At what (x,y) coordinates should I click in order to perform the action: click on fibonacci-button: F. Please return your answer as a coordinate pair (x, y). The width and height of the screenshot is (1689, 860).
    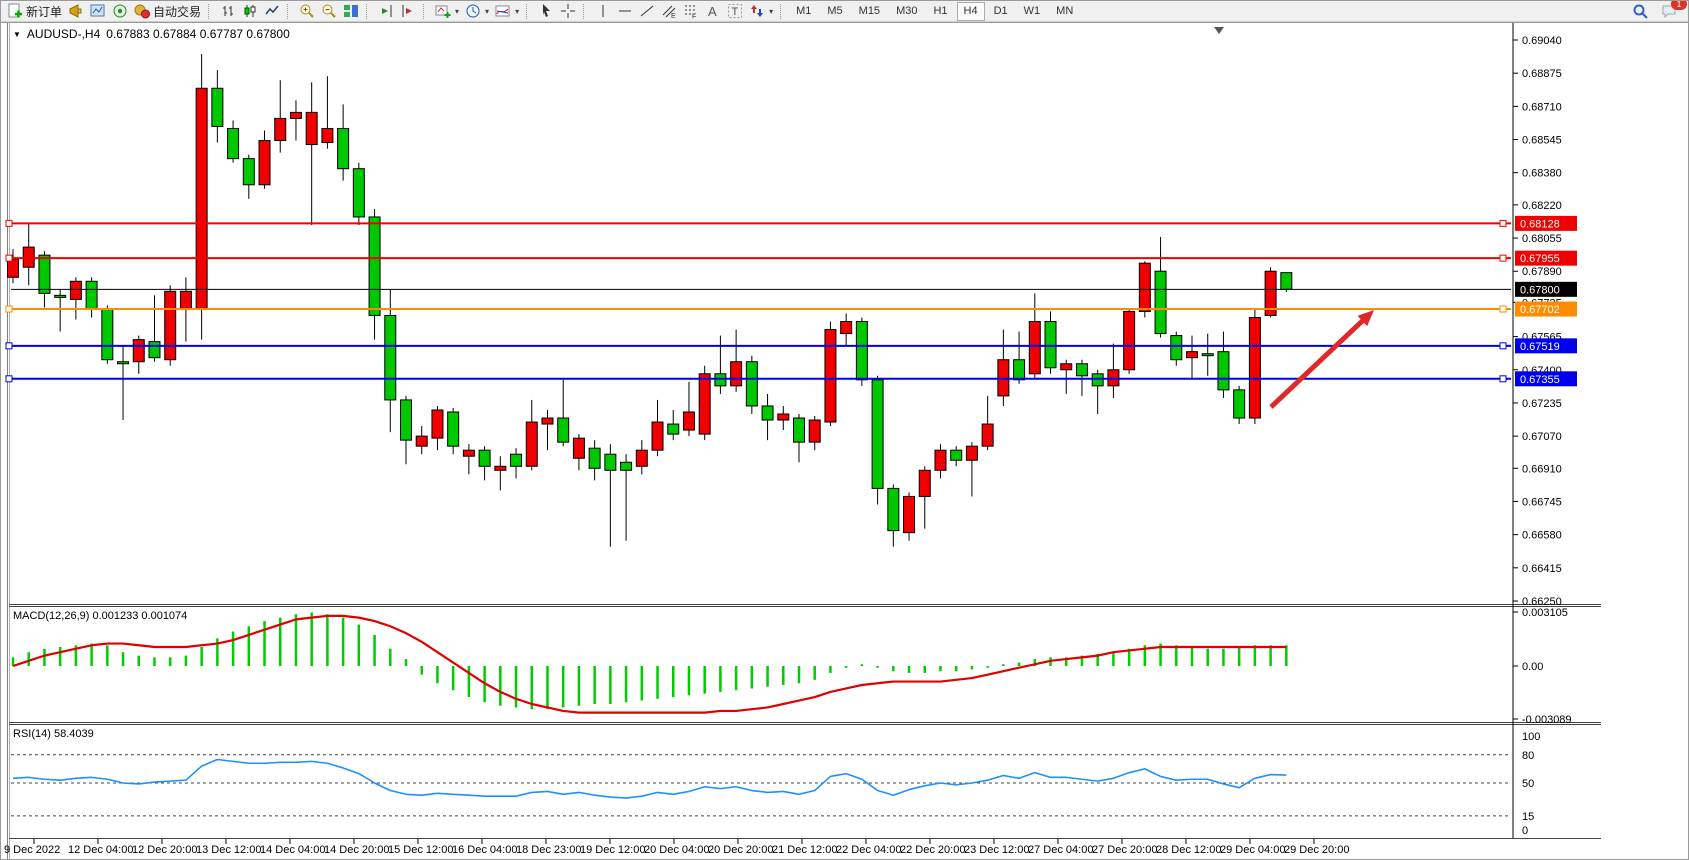
    Looking at the image, I should click on (691, 11).